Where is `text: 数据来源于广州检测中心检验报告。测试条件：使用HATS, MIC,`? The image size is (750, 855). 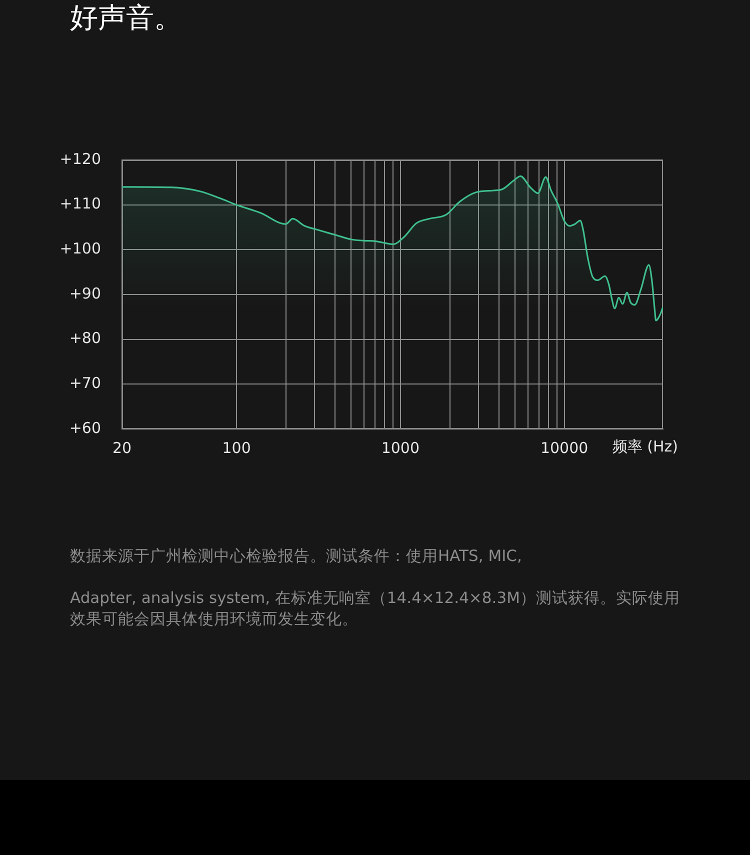
text: 数据来源于广州检测中心检验报告。测试条件：使用HATS, MIC, is located at coordinates (296, 556).